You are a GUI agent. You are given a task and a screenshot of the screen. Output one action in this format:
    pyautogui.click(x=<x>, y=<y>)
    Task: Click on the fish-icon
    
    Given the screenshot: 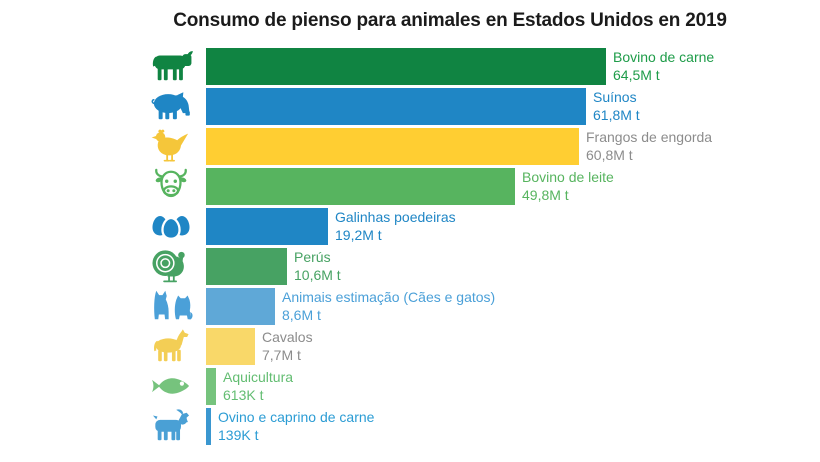 What is the action you would take?
    pyautogui.click(x=171, y=386)
    